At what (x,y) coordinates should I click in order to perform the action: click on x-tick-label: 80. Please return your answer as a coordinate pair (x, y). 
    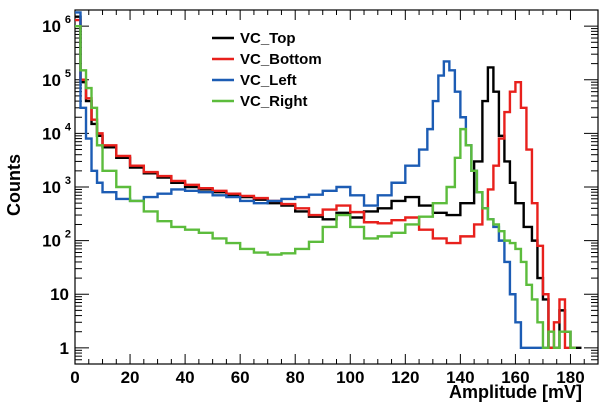
    Looking at the image, I should click on (295, 377).